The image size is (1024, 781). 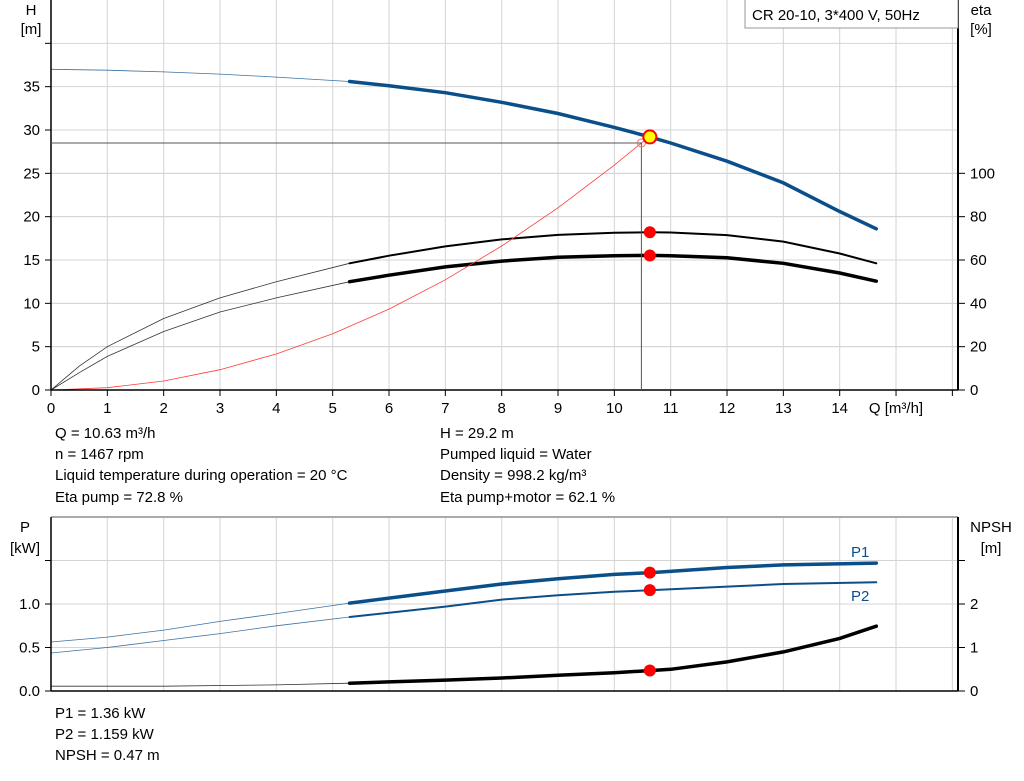 I want to click on requested-point-marker, so click(x=641, y=143).